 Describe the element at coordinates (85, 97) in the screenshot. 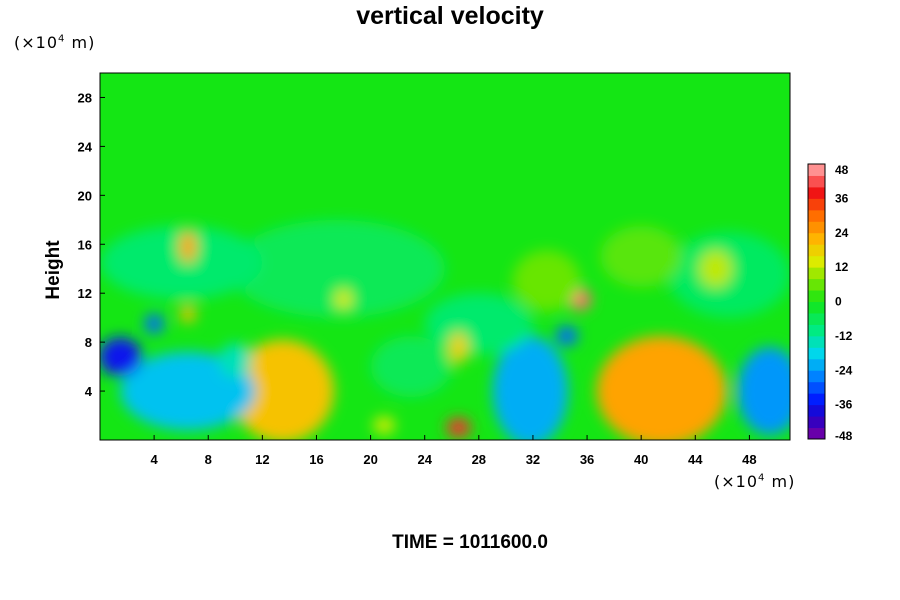

I see `y-tick-label: 28` at that location.